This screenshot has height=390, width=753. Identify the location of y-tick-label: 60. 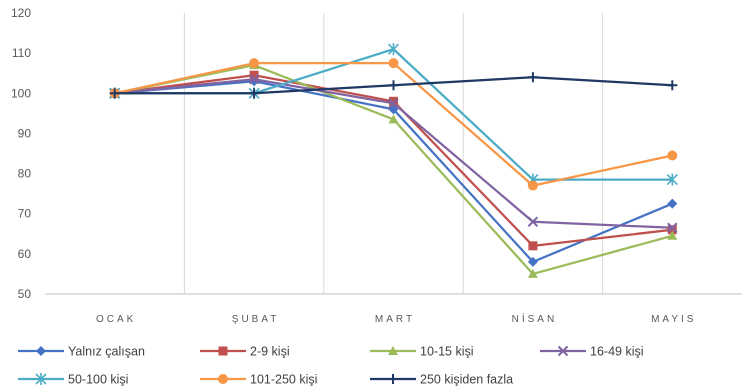
(25, 254).